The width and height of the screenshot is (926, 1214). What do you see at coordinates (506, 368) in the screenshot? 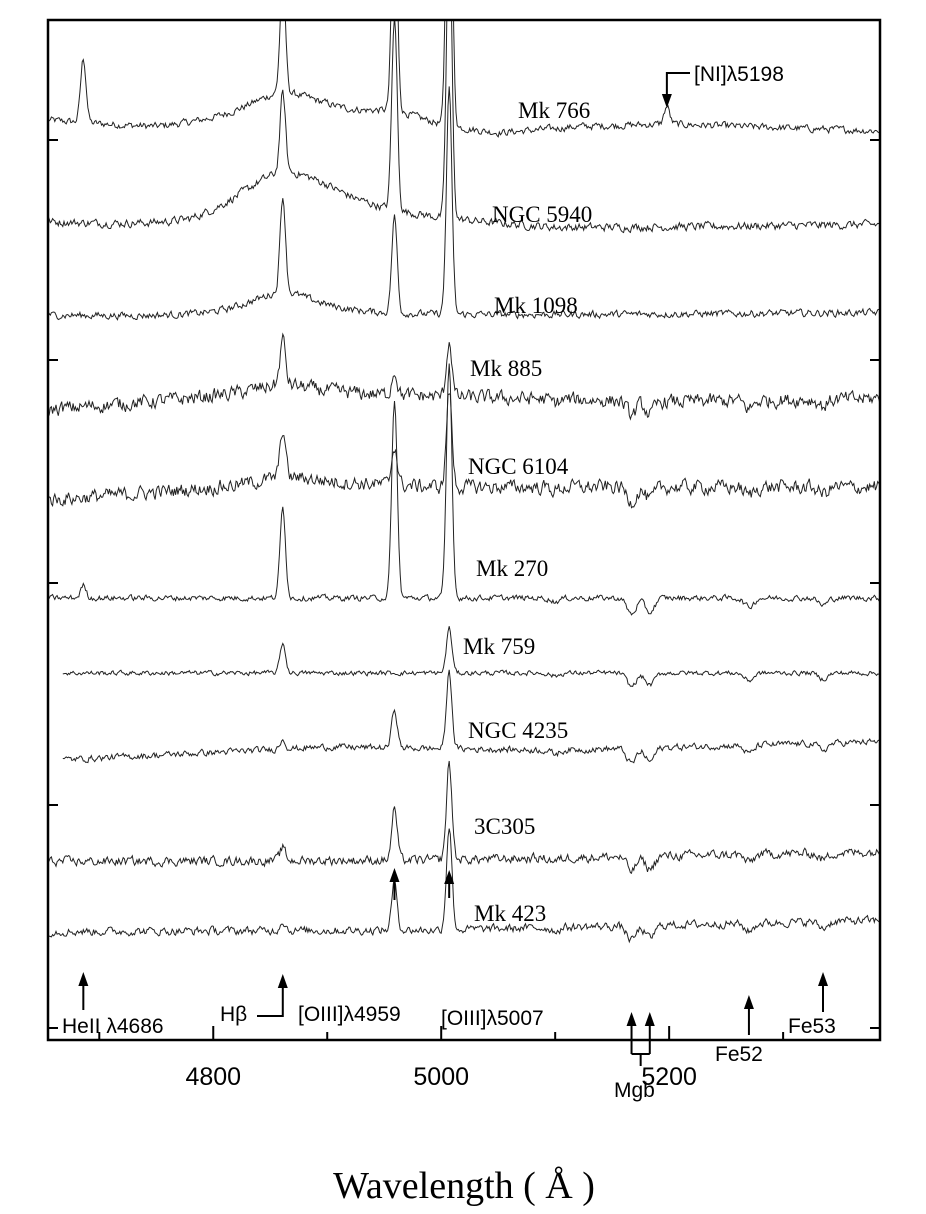
I see `series-label: Mk 885` at bounding box center [506, 368].